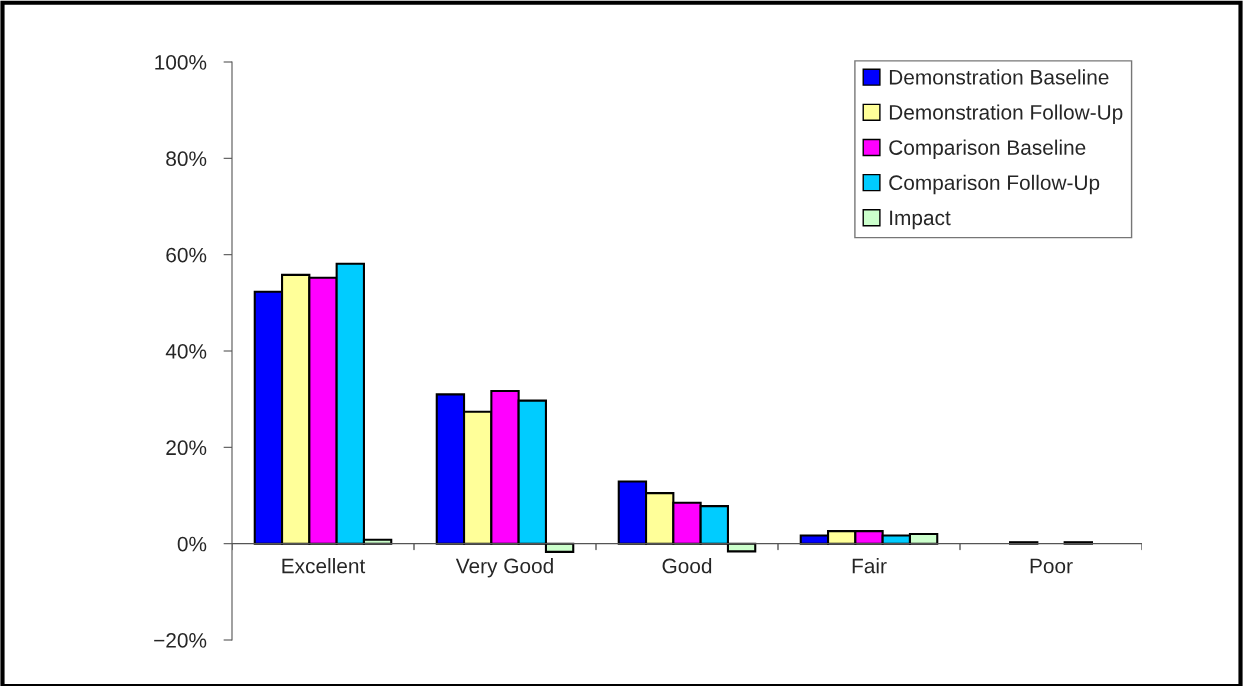 The image size is (1243, 686). What do you see at coordinates (192, 544) in the screenshot?
I see `y-tick-label: 0%` at bounding box center [192, 544].